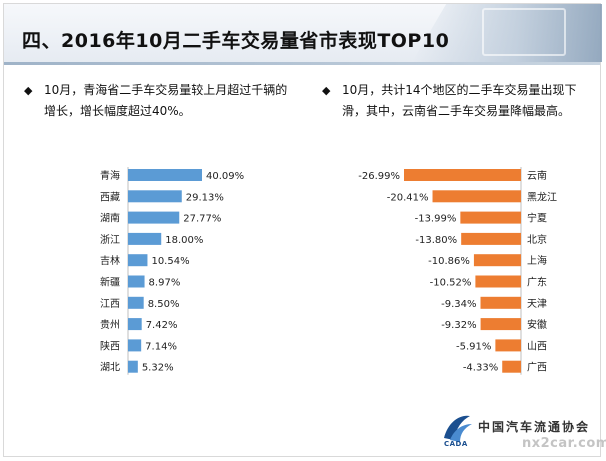 This screenshot has width=606, height=461. I want to click on increase-category-label: 浙江, so click(110, 240).